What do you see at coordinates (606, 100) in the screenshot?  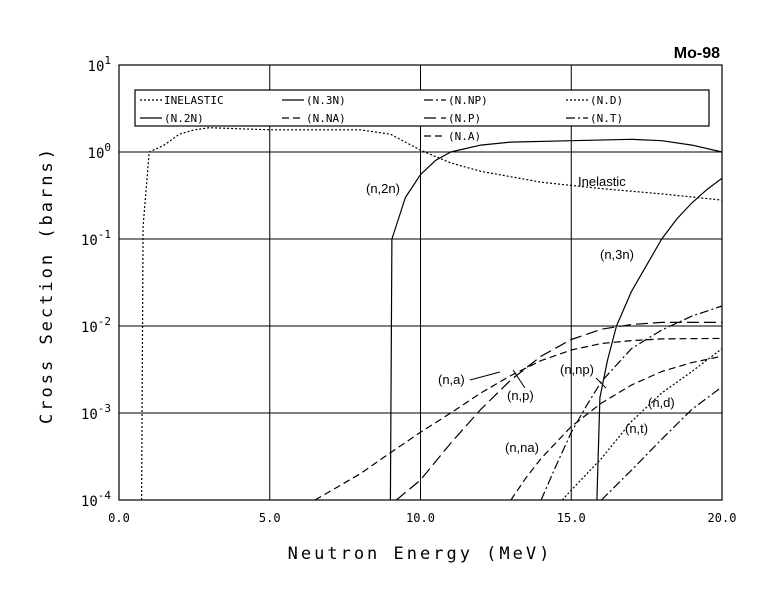 I see `legend-label-nd: (N.D)` at bounding box center [606, 100].